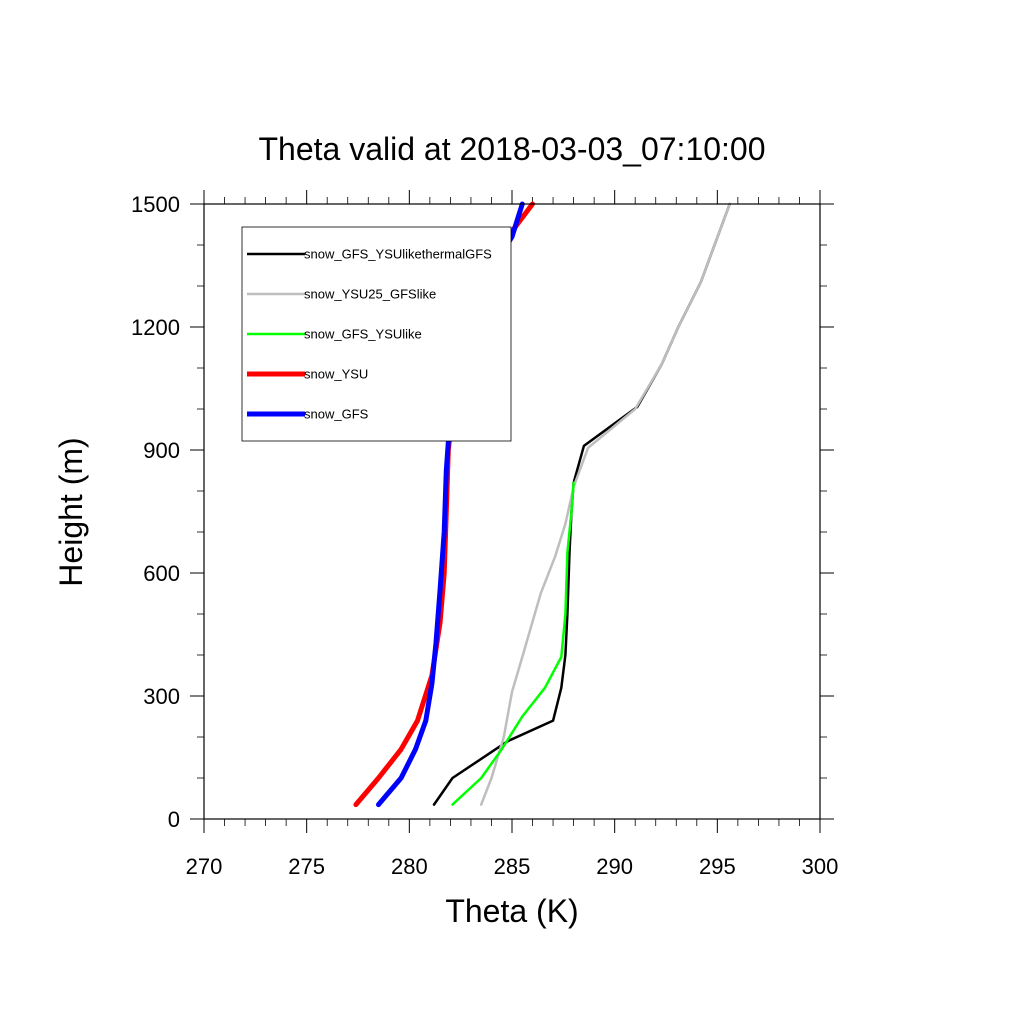  Describe the element at coordinates (717, 866) in the screenshot. I see `x-tick-label: 295` at that location.